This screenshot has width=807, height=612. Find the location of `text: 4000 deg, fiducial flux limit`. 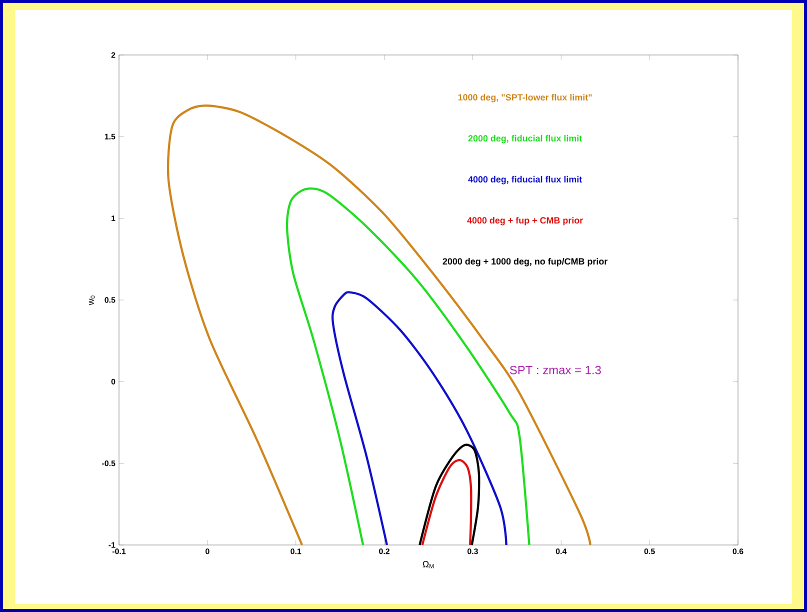

text: 4000 deg, fiducial flux limit is located at coordinates (525, 180).